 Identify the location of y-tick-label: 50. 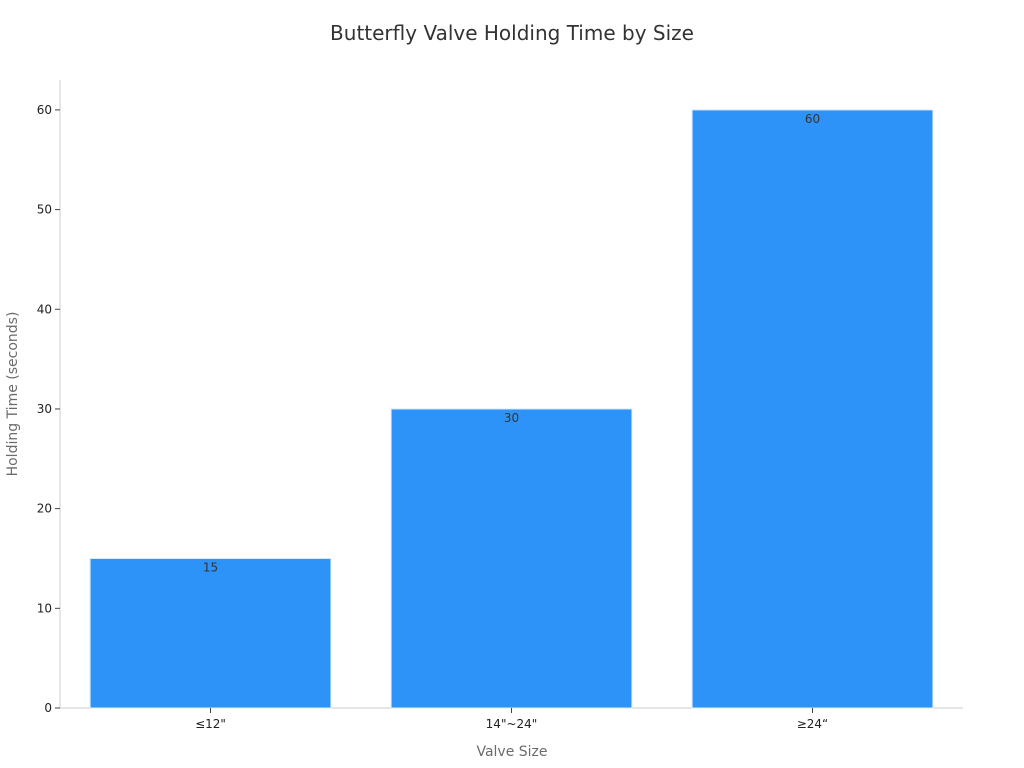
(44, 210).